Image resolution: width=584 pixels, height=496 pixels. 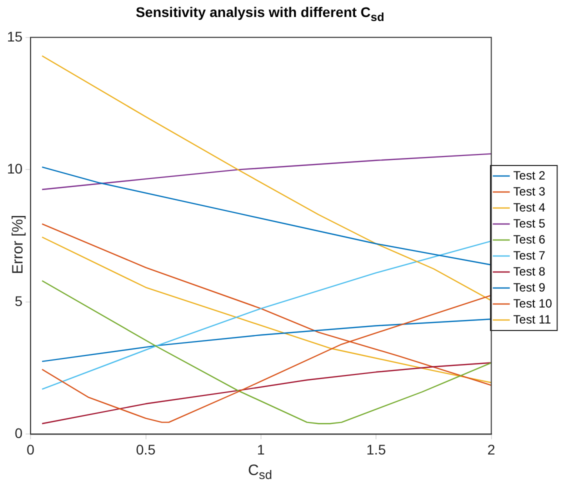 I want to click on legend-label: Test 7, so click(x=529, y=255).